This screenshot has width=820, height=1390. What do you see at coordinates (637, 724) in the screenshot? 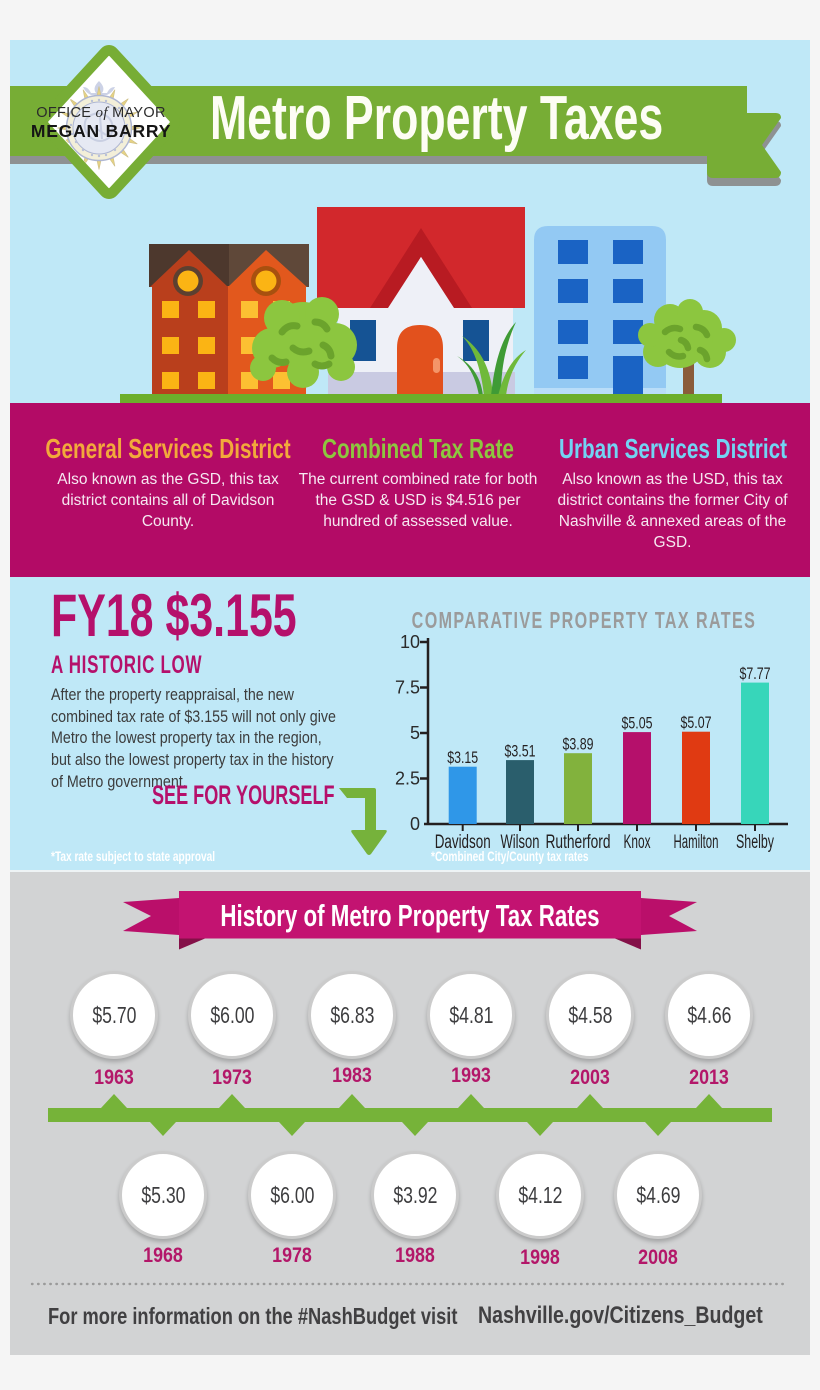
I see `svg-text: $5.05` at bounding box center [637, 724].